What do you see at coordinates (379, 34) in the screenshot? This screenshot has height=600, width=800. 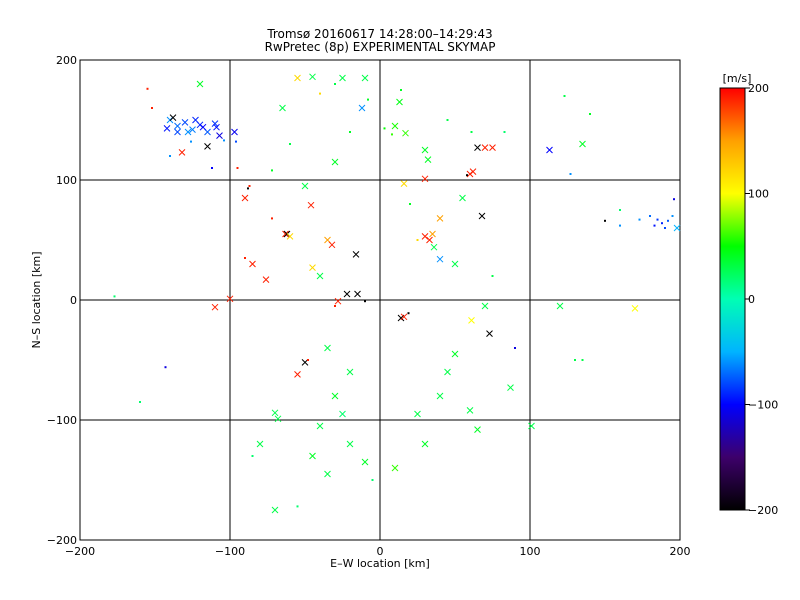 I see `chart-title: Tromsø 20160617 14:28:00–14:29:43` at bounding box center [379, 34].